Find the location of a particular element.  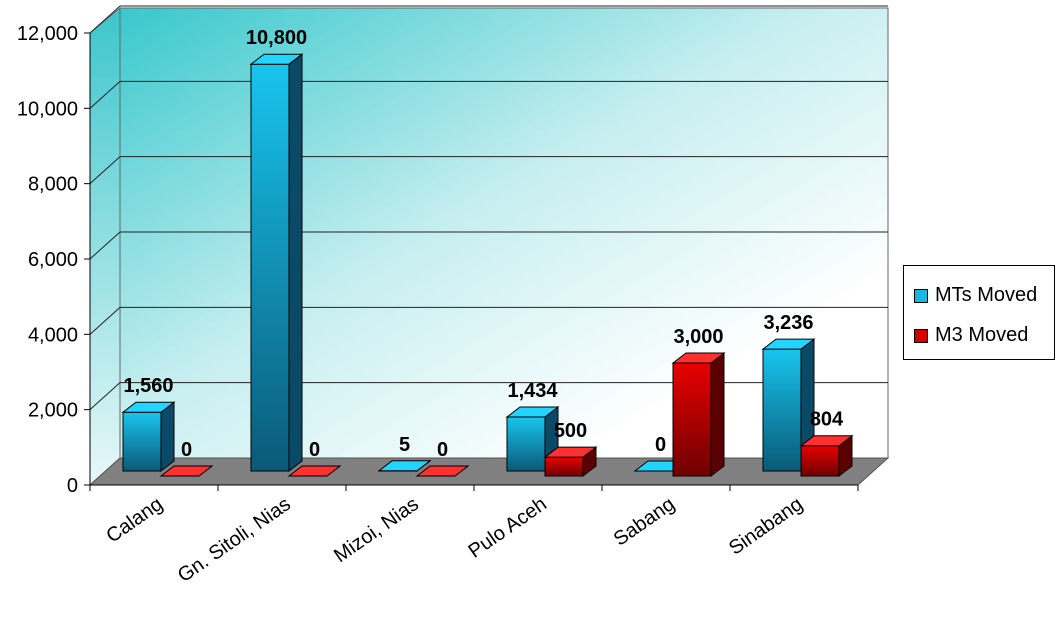

data-label-sinabang-mts-moved: 3,236 is located at coordinates (788, 323).